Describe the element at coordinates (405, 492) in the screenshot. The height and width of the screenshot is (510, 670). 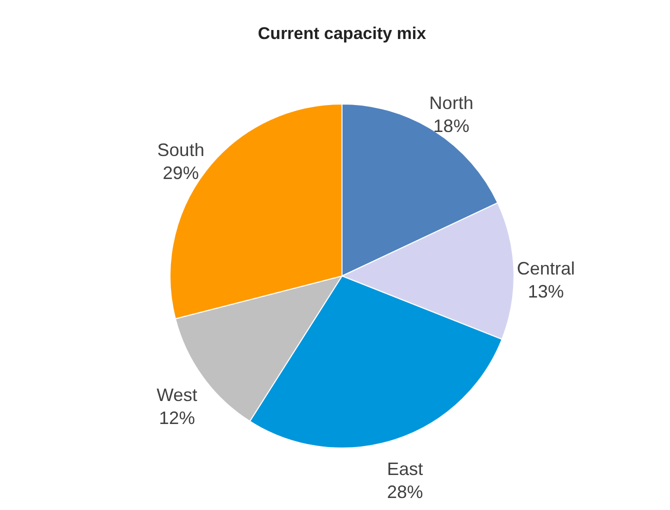
I see `data-label: 28%` at that location.